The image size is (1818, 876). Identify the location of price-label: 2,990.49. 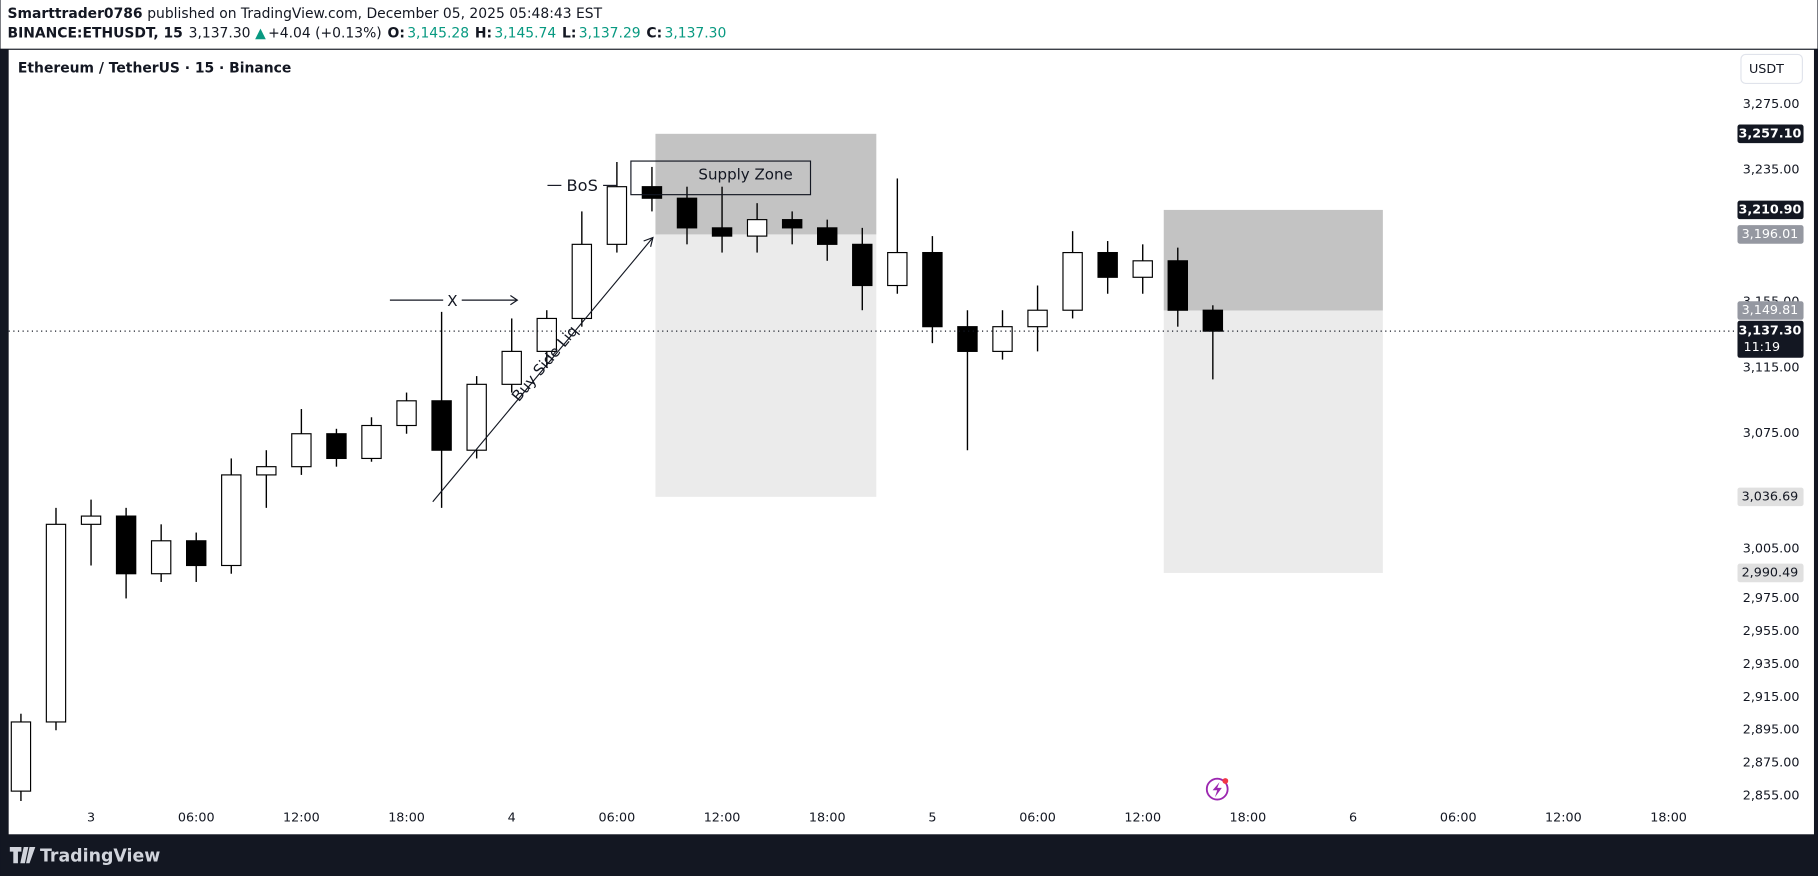
(1770, 572).